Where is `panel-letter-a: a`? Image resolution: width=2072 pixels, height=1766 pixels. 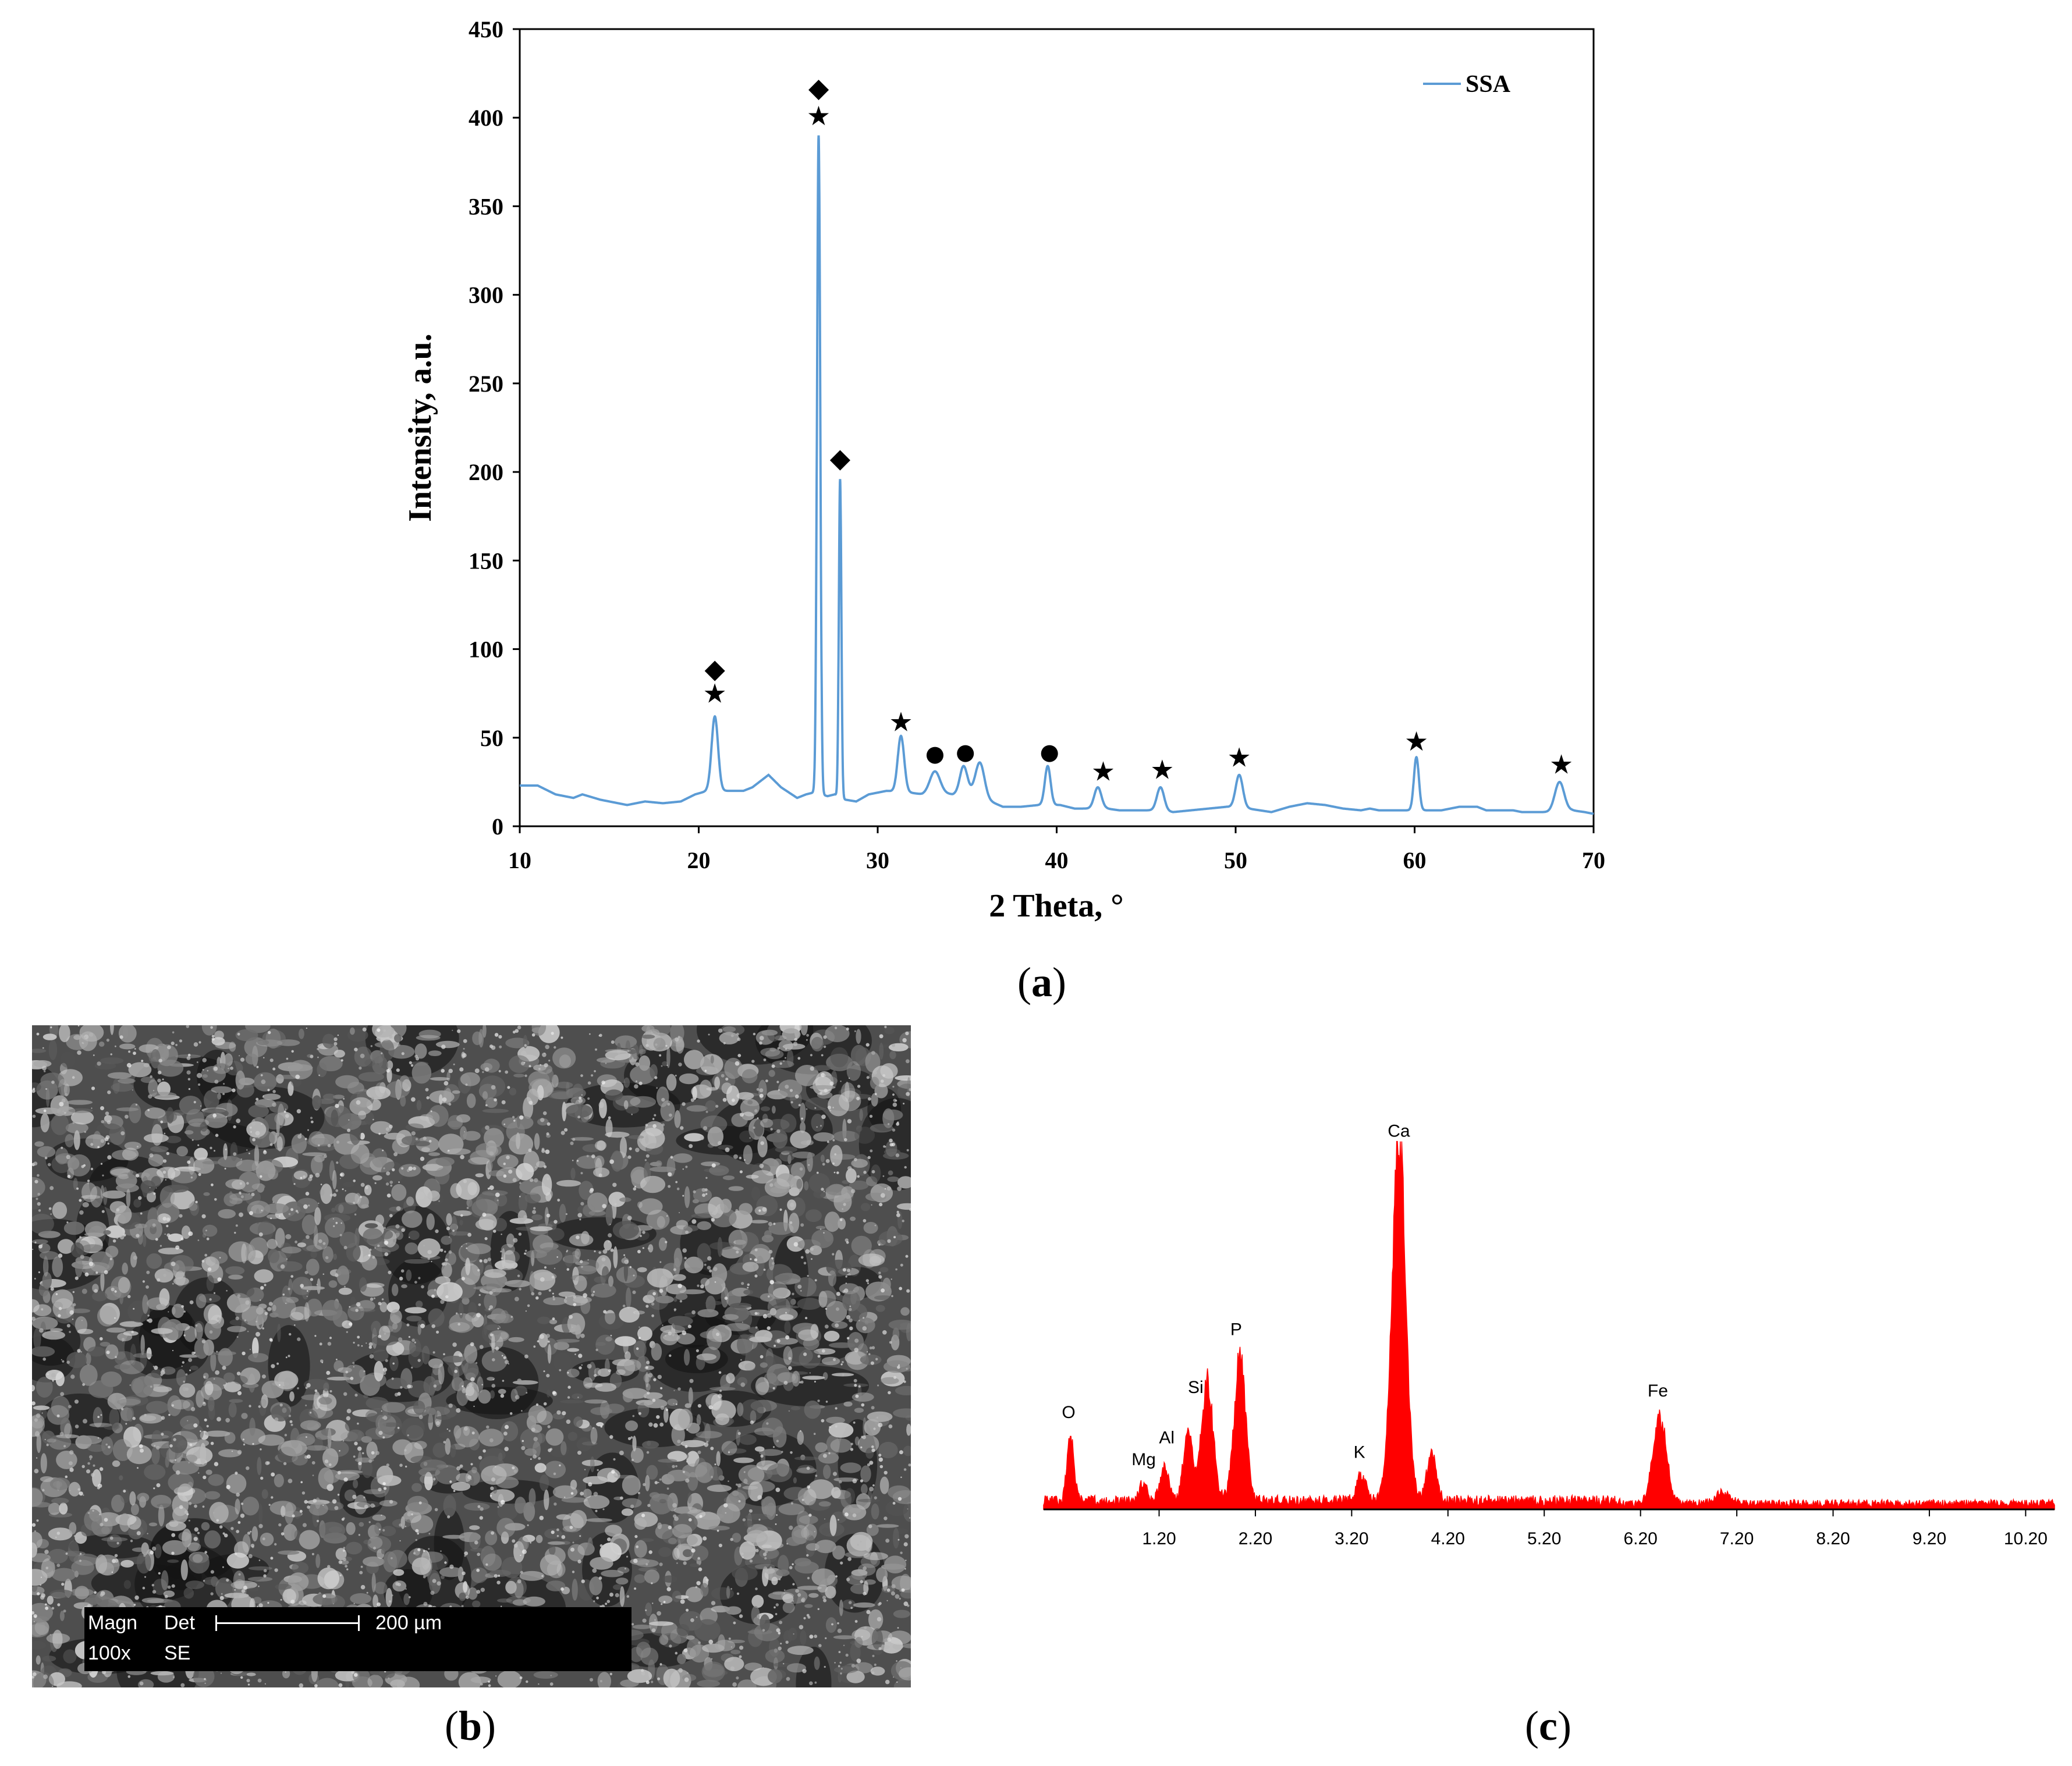 panel-letter-a: a is located at coordinates (1041, 982).